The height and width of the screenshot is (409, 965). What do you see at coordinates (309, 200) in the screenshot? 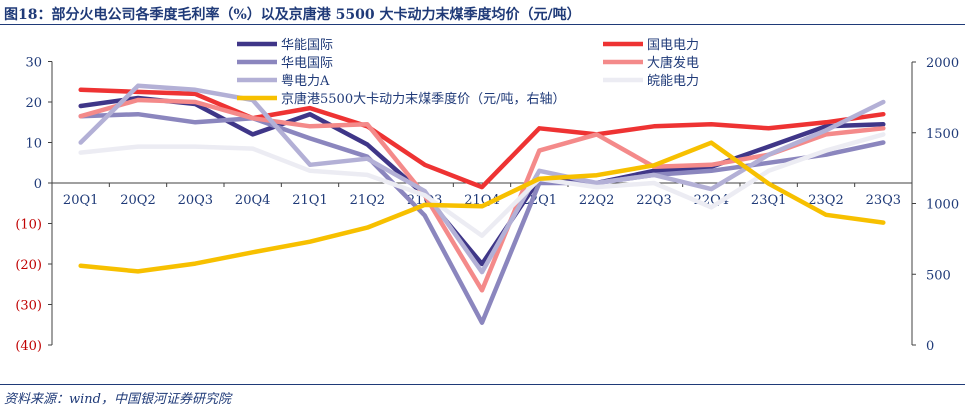
I see `x-axis-tick-label: 21Q1` at bounding box center [309, 200].